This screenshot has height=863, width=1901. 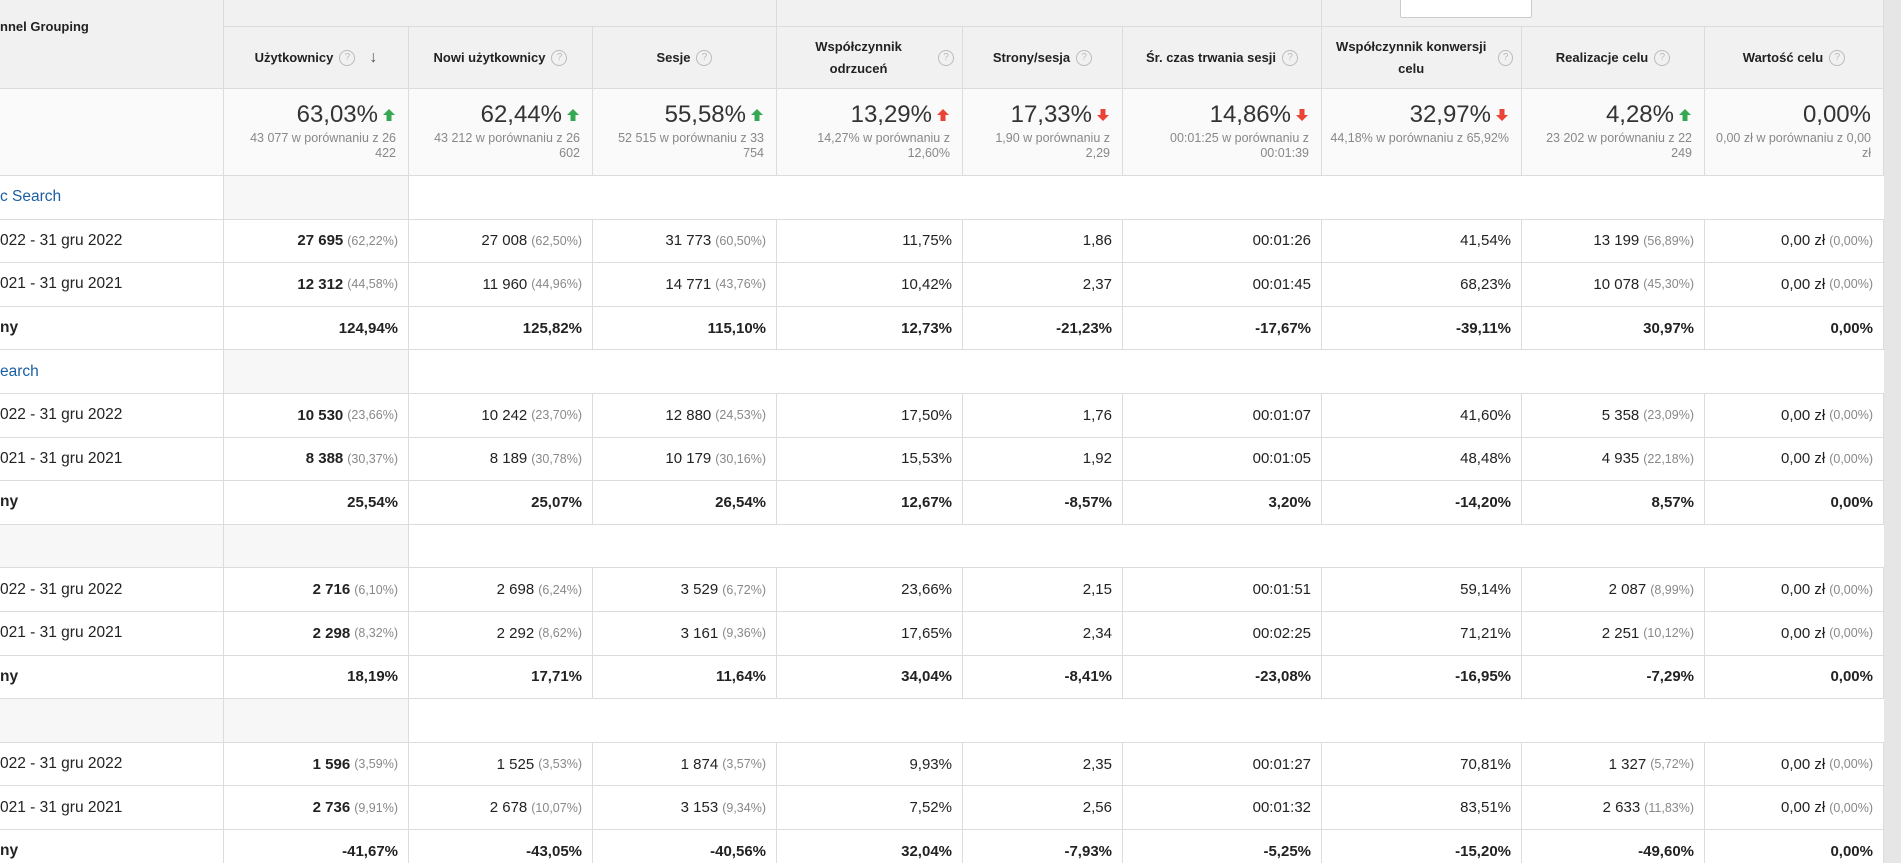 What do you see at coordinates (515, 633) in the screenshot?
I see `cell-value: 2 292` at bounding box center [515, 633].